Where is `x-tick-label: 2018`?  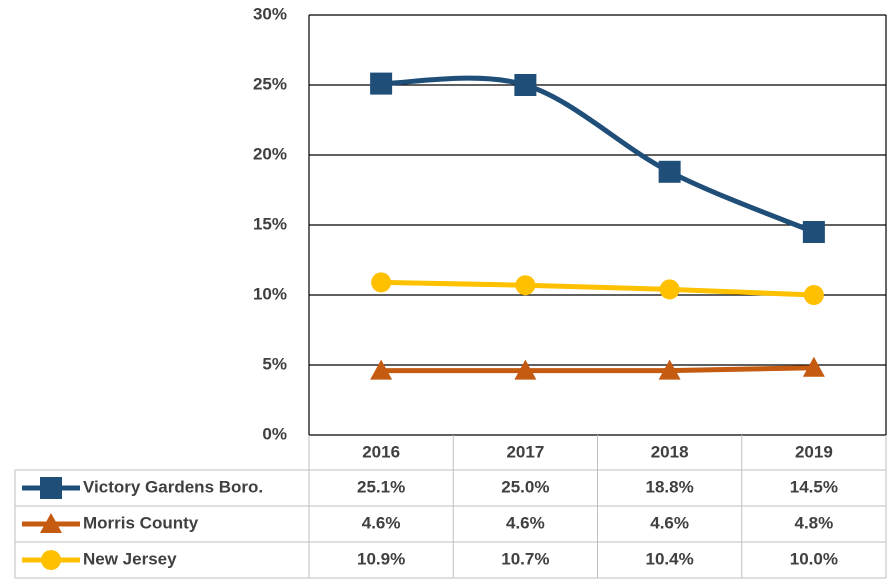 x-tick-label: 2018 is located at coordinates (670, 451).